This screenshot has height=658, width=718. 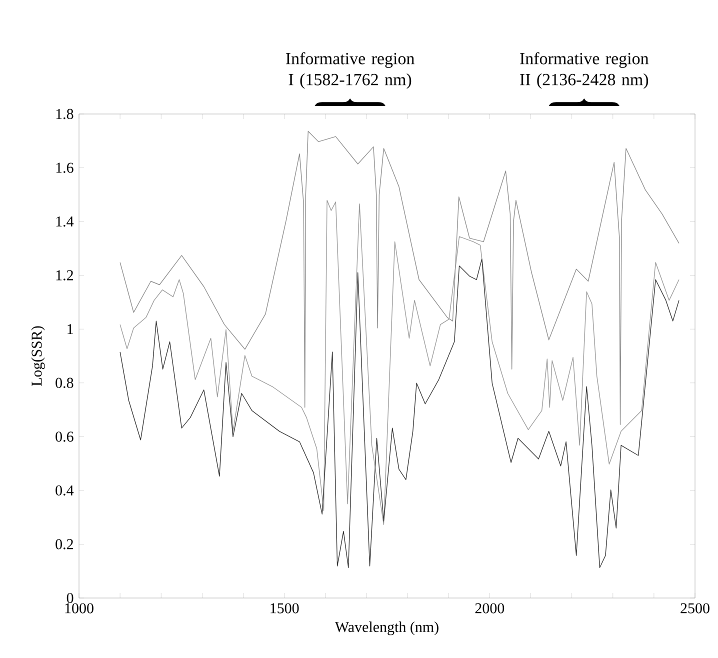 I want to click on y-tick-label: 0.4, so click(x=65, y=490).